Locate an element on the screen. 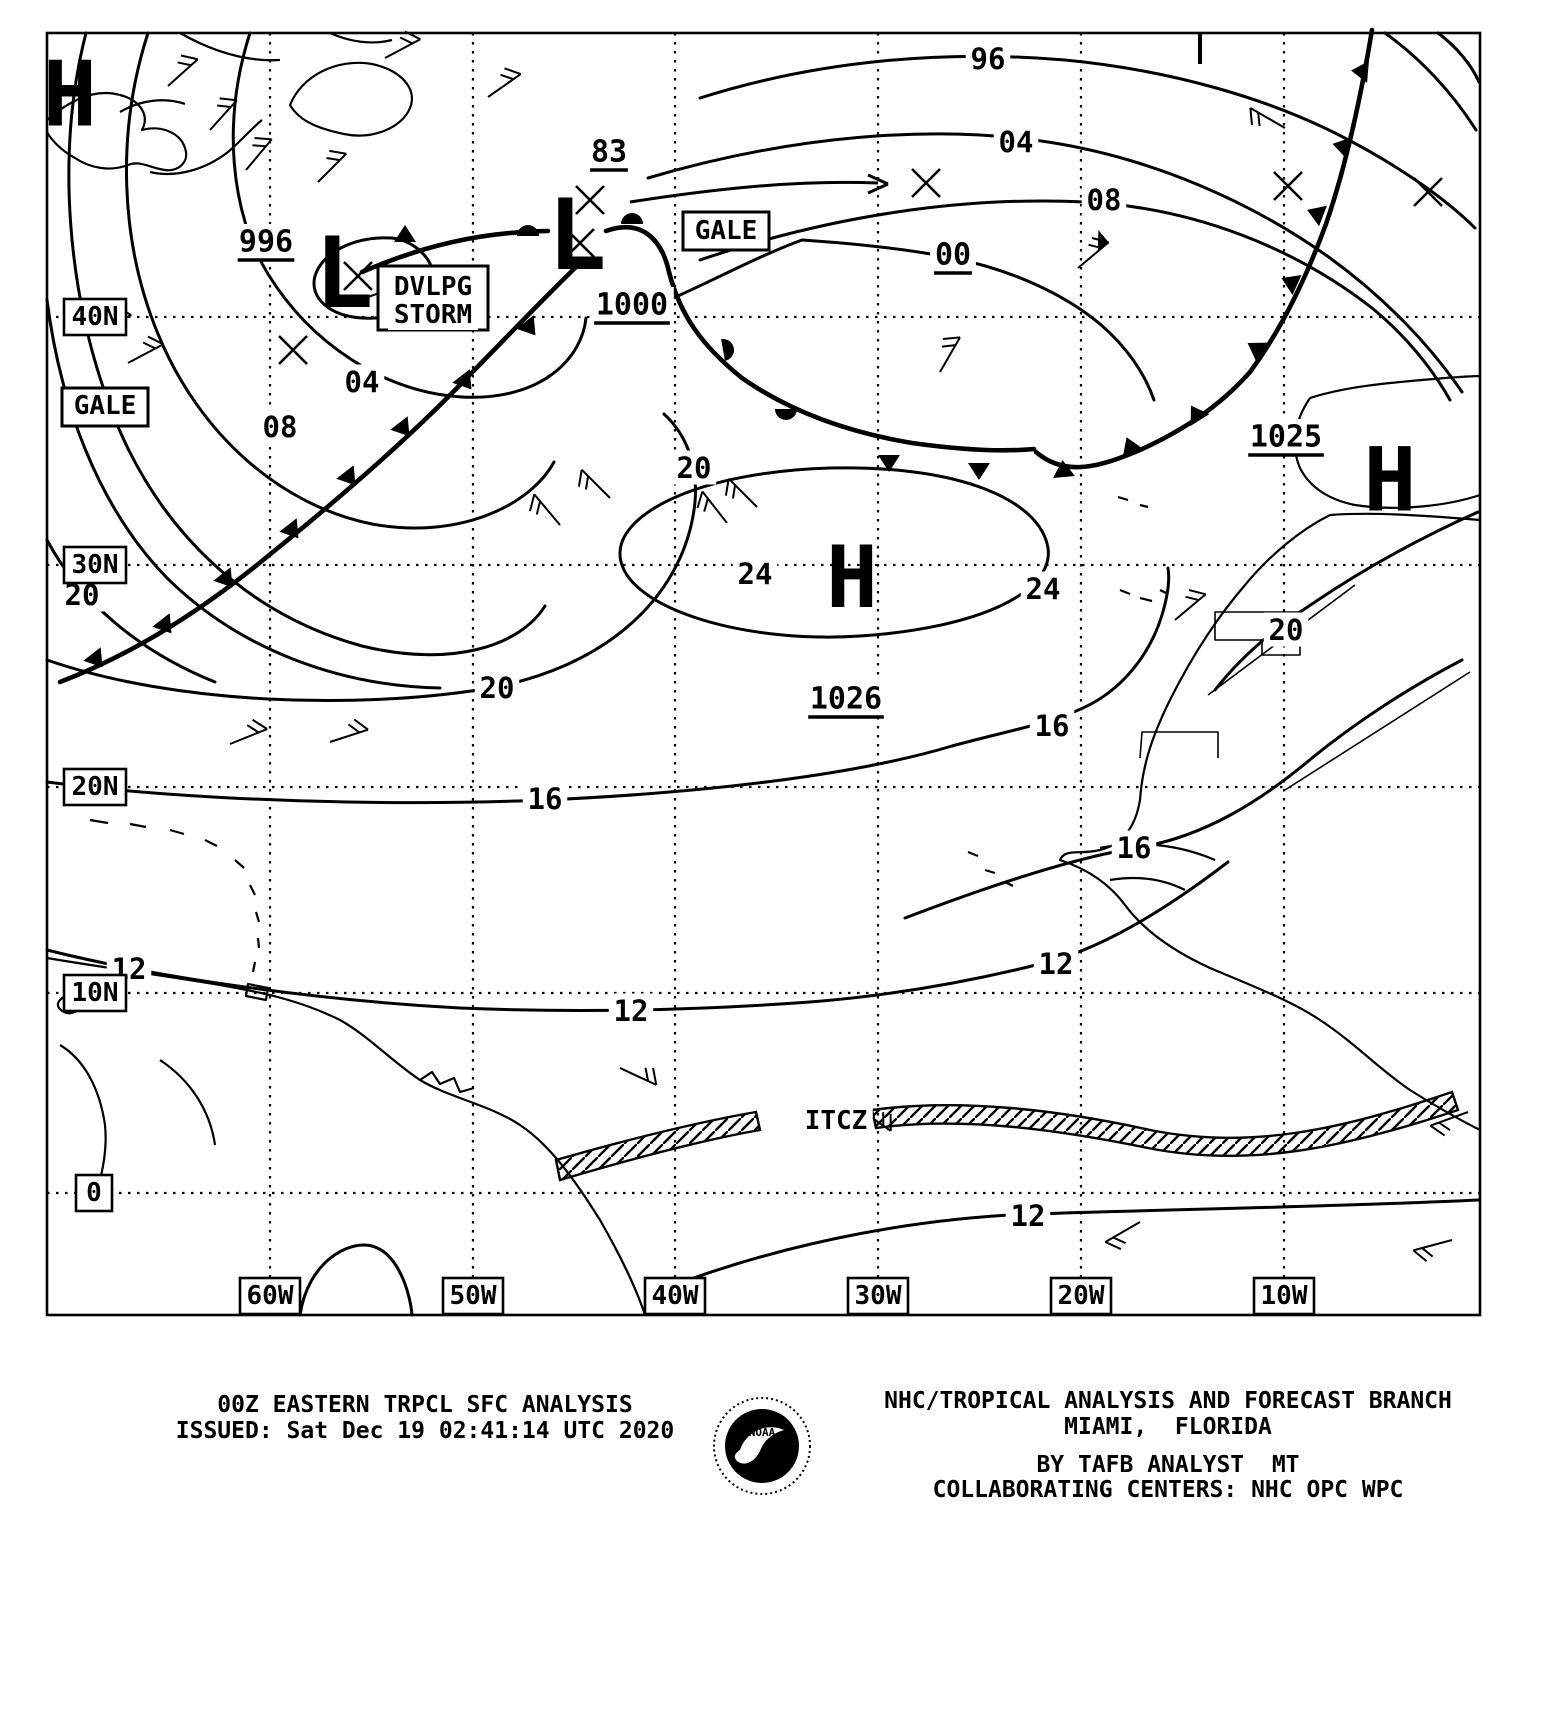 Image resolution: width=1542 pixels, height=1728 pixels. footer-analyst-line: BY TAFB ANALYST MT is located at coordinates (1167, 1465).